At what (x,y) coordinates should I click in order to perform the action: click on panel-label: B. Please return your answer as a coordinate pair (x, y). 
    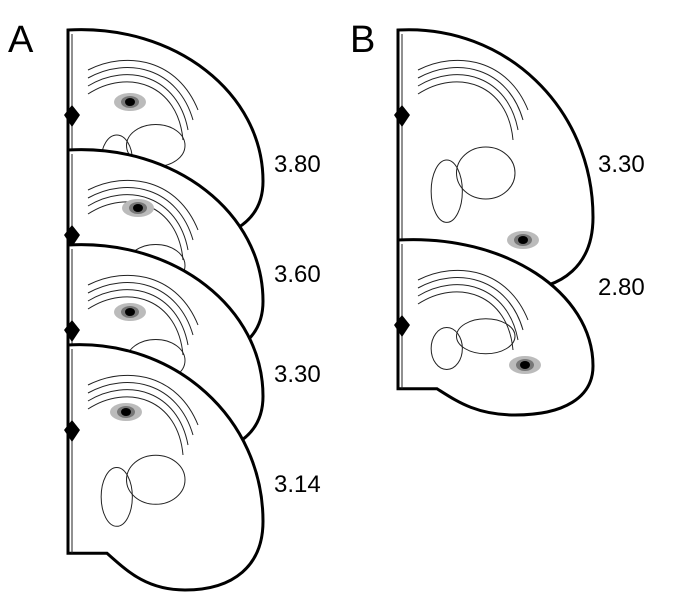
    Looking at the image, I should click on (362, 40).